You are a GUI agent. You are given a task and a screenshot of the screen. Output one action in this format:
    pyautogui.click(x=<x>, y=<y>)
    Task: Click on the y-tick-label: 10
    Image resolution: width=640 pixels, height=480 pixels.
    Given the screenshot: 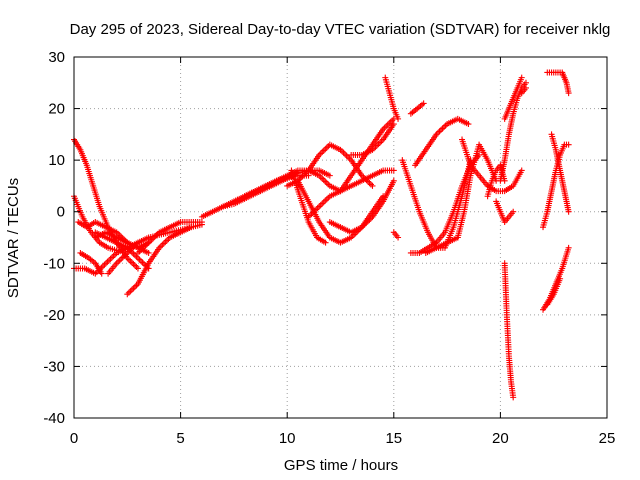 What is the action you would take?
    pyautogui.click(x=56, y=160)
    